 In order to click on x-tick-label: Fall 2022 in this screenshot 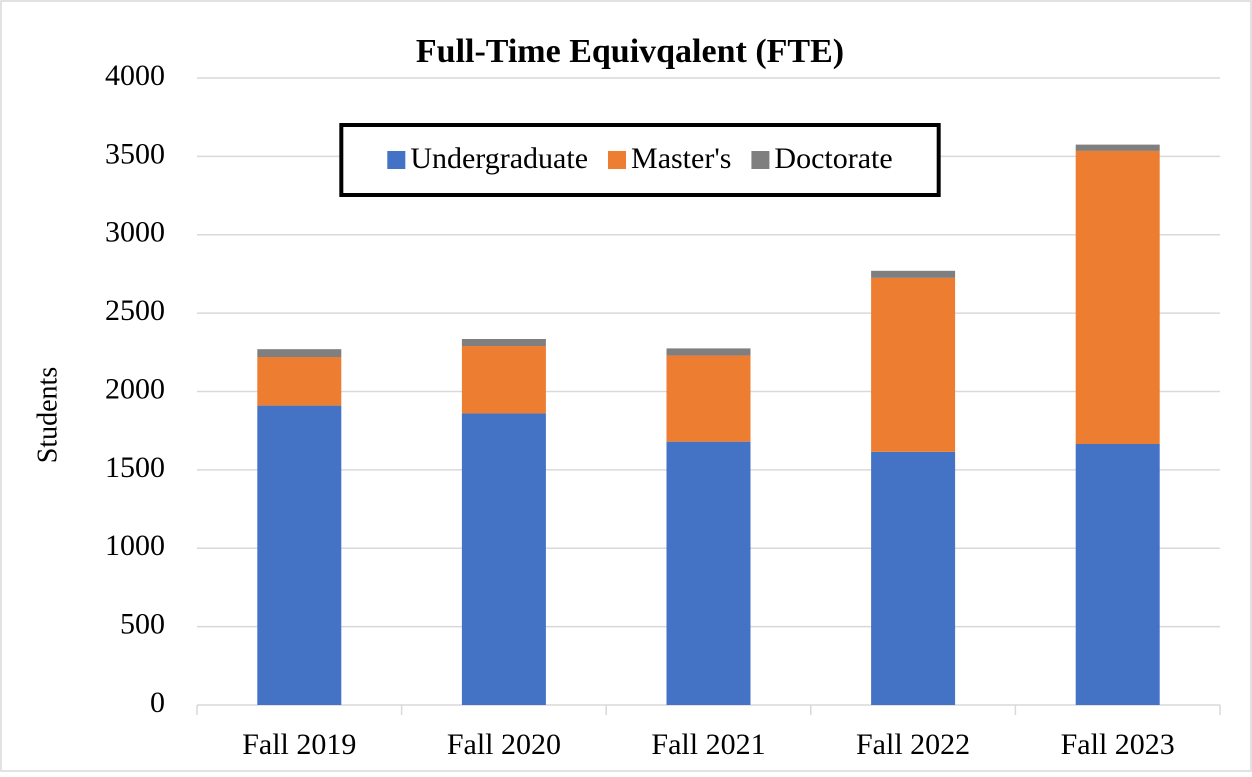, I will do `click(913, 744)`.